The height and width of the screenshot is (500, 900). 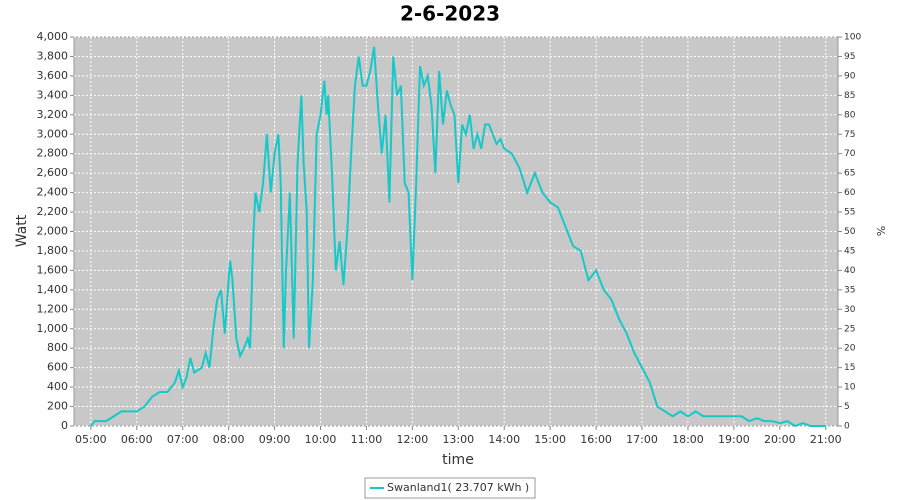 What do you see at coordinates (53, 250) in the screenshot?
I see `y-tick-label: 1,800` at bounding box center [53, 250].